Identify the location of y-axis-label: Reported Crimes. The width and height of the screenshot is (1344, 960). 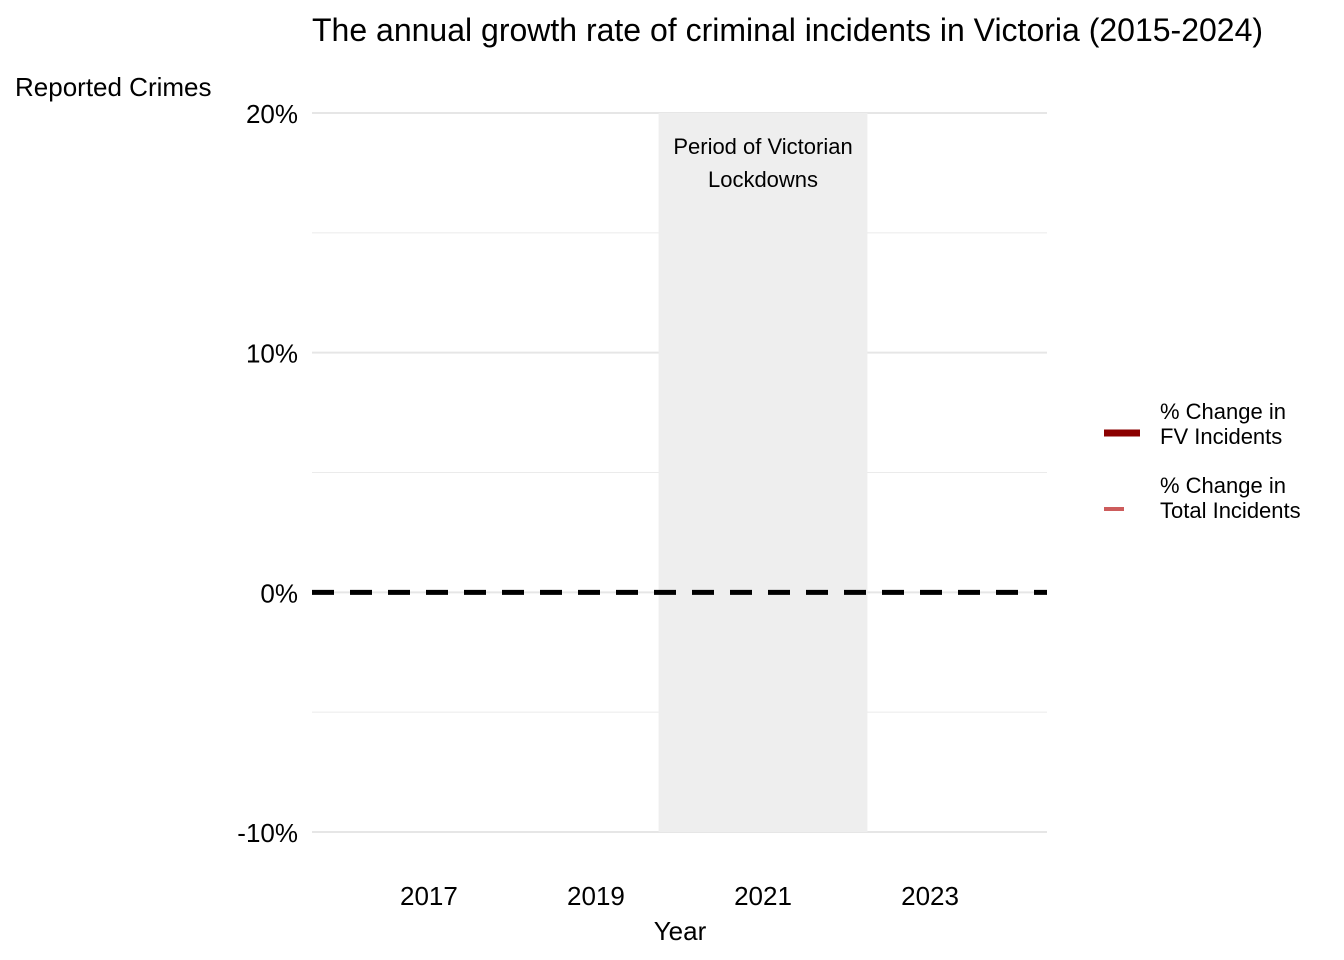
(113, 87).